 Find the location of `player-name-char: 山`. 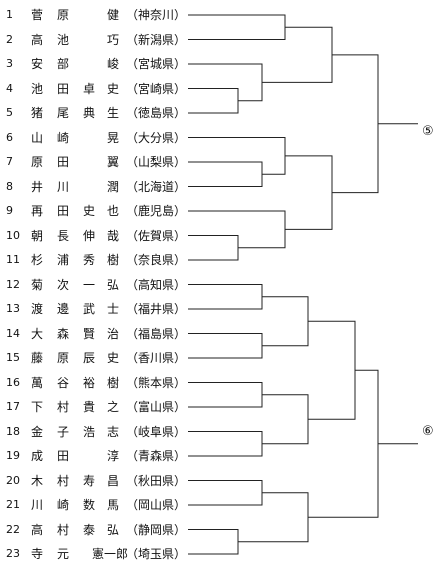

player-name-char: 山 is located at coordinates (36, 137).